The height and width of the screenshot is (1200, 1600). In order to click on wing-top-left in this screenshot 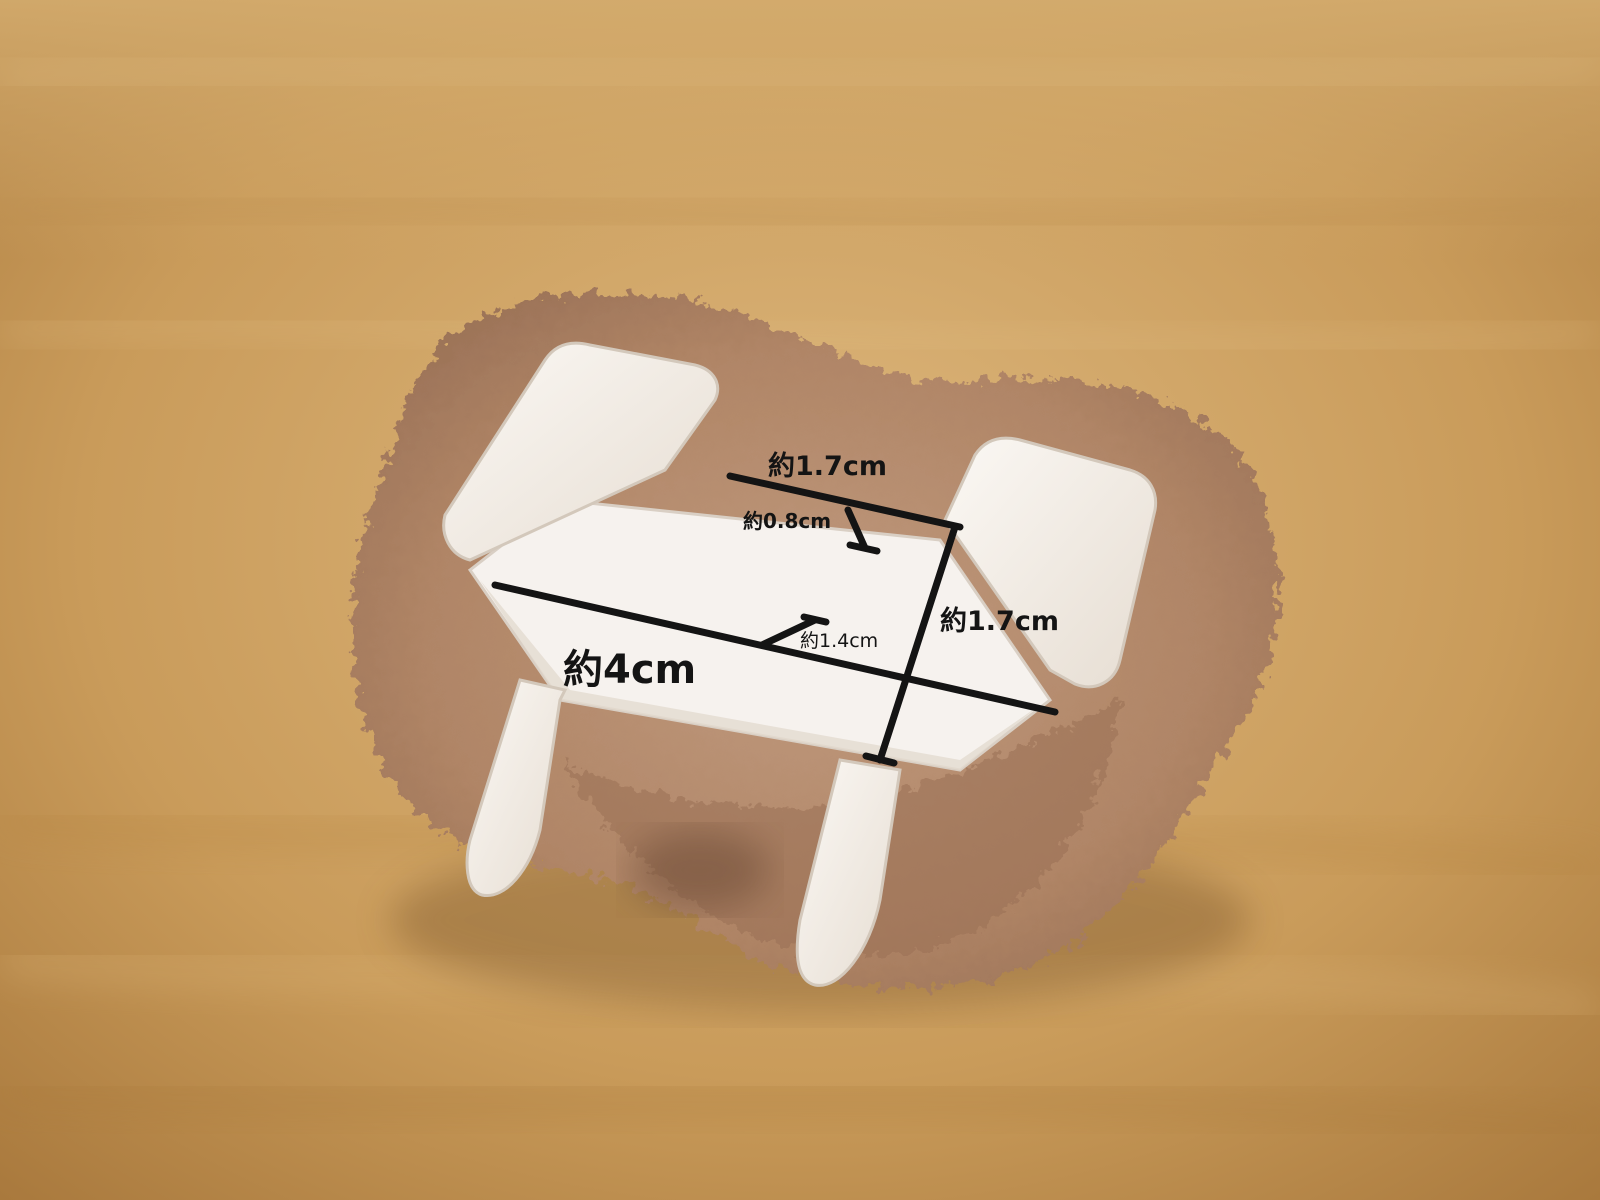, I will do `click(581, 451)`.